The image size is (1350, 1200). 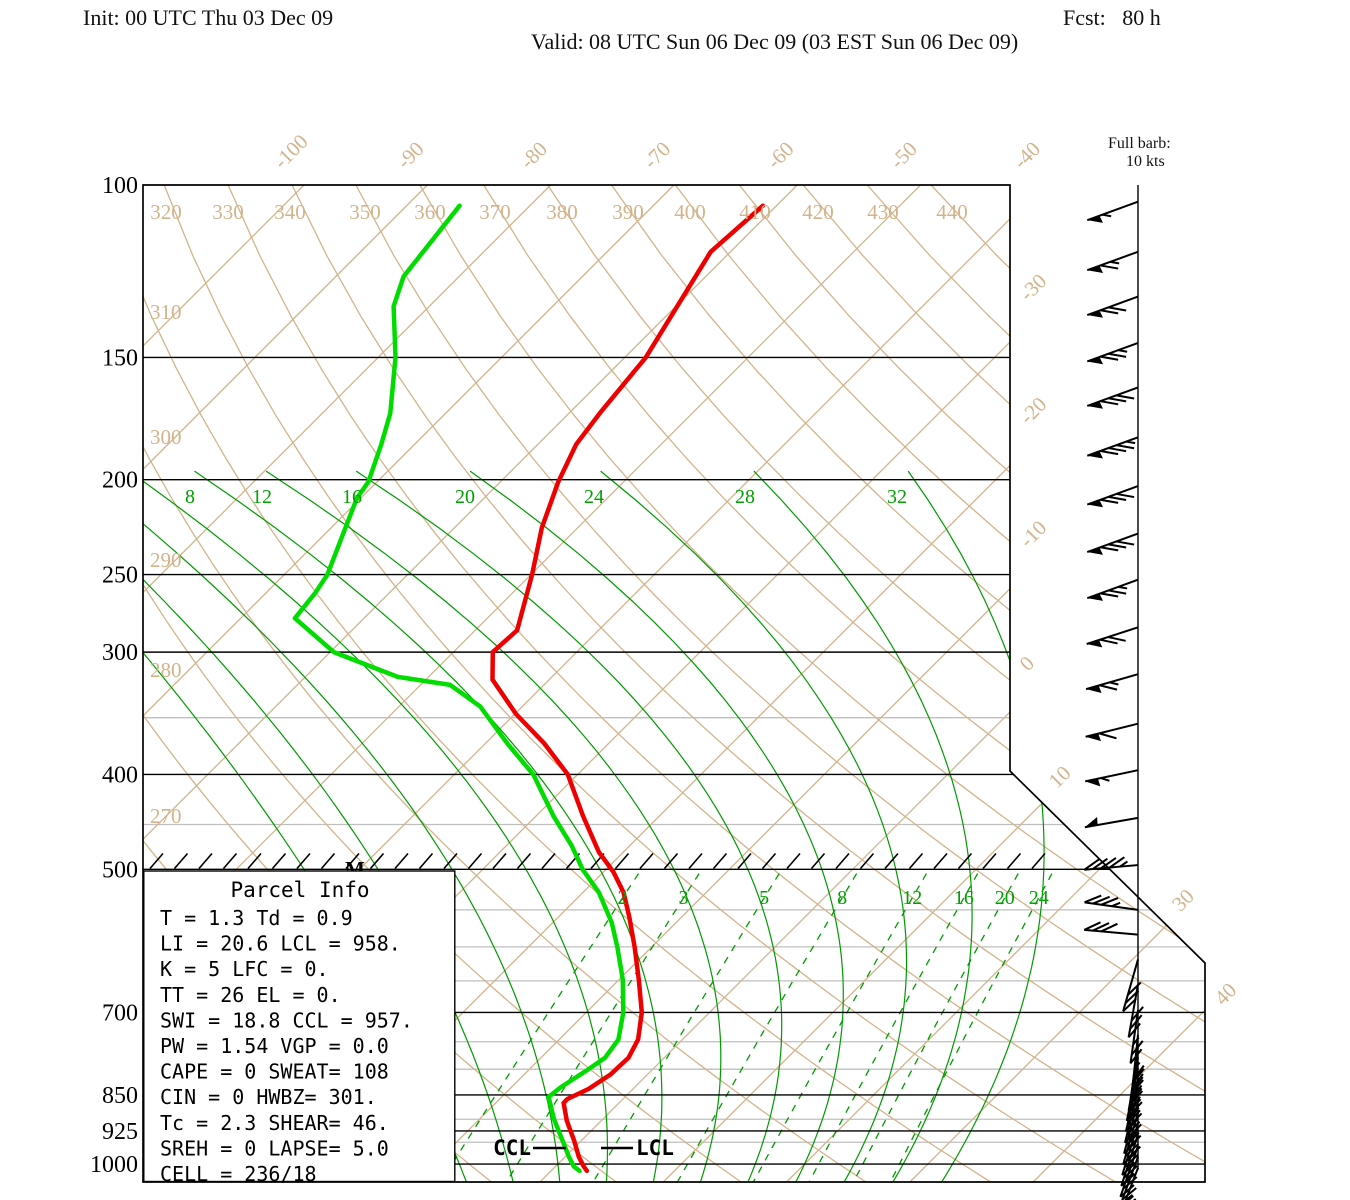 What do you see at coordinates (594, 497) in the screenshot?
I see `moist-adiabat-label: 24` at bounding box center [594, 497].